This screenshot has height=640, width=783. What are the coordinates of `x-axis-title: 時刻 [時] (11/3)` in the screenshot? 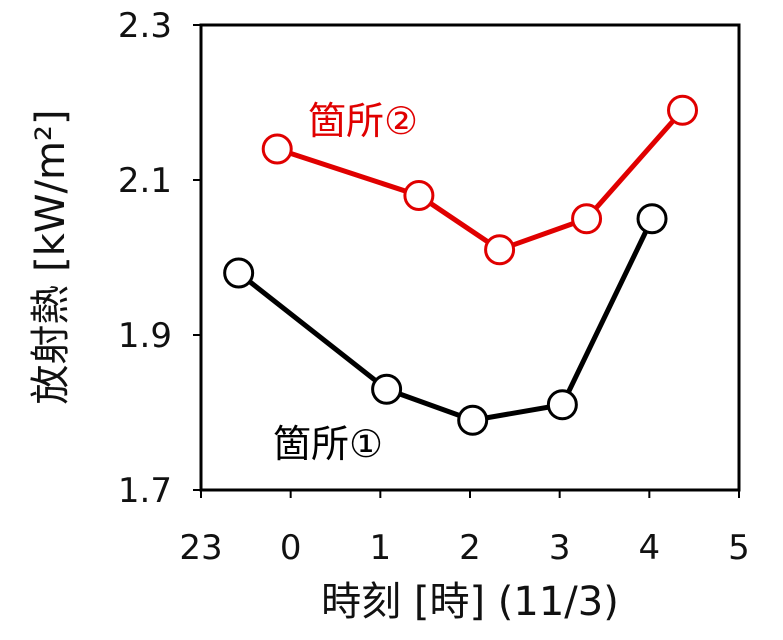 It's located at (470, 602).